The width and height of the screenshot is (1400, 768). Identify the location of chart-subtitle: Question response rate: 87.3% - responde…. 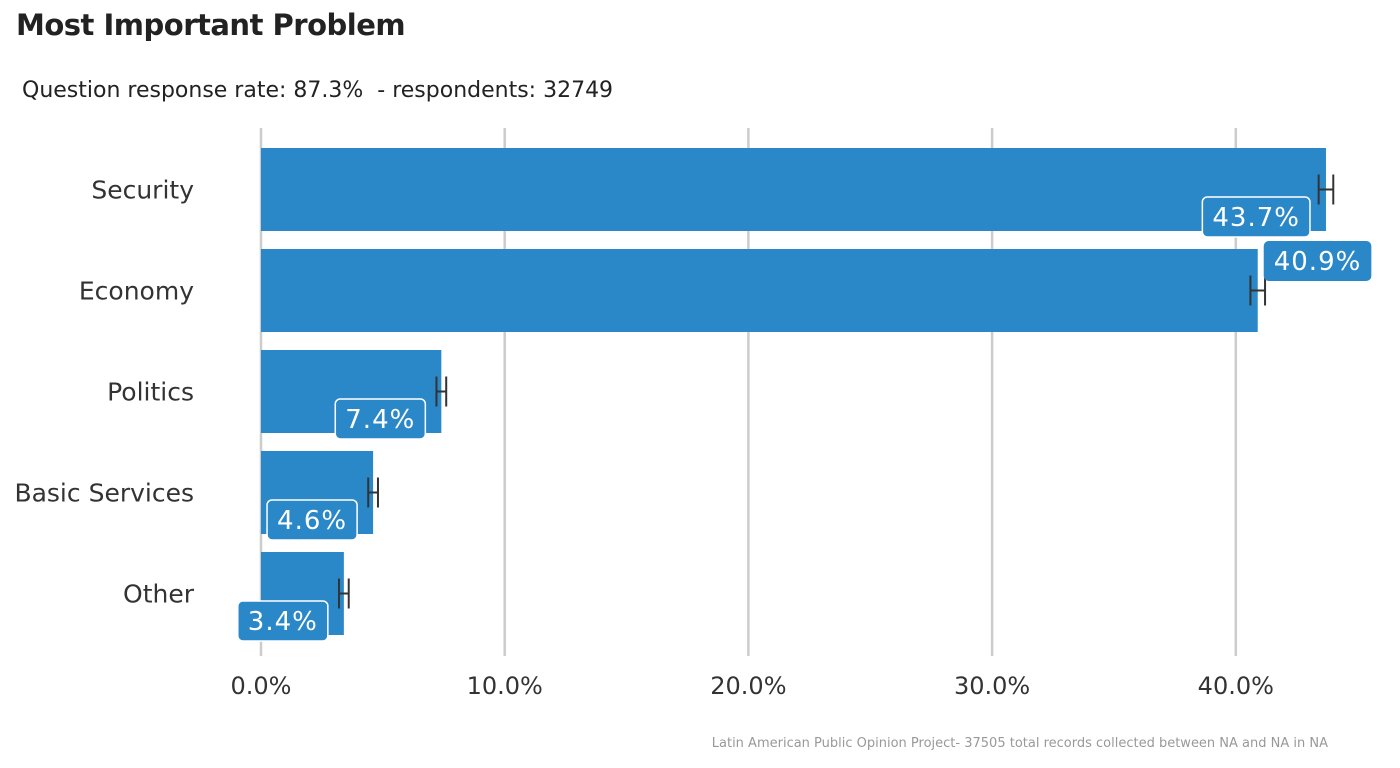
(318, 90).